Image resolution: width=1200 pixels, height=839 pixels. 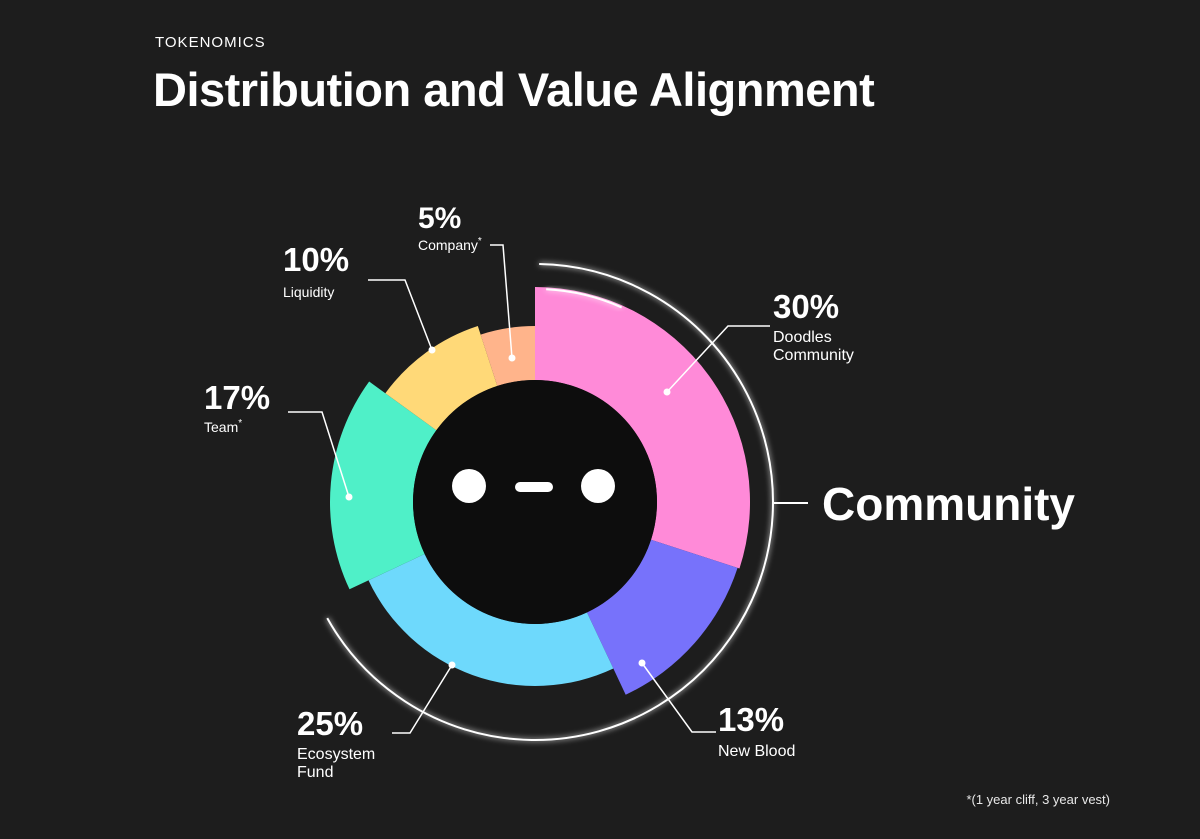 I want to click on group-label-community: Community, so click(x=948, y=504).